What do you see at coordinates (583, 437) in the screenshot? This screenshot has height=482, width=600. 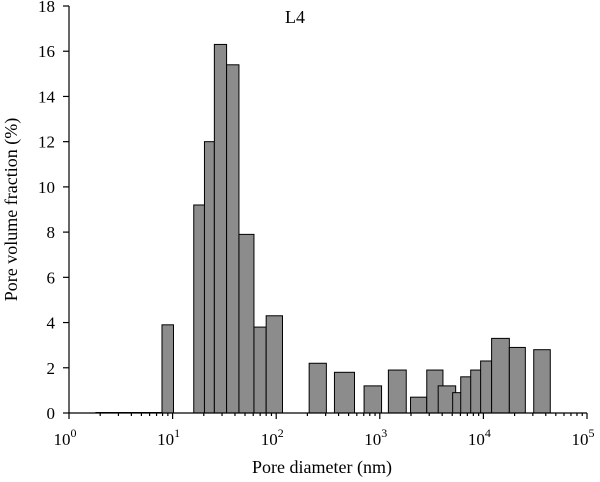 I see `x-tick-label: 10⁵` at bounding box center [583, 437].